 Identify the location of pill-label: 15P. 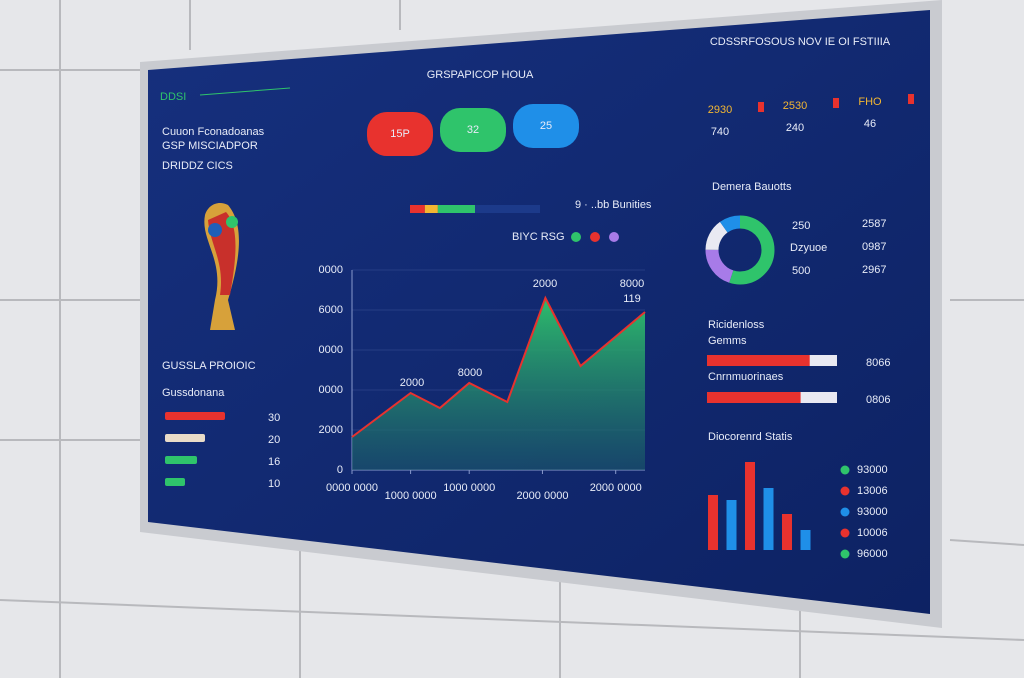
(400, 134).